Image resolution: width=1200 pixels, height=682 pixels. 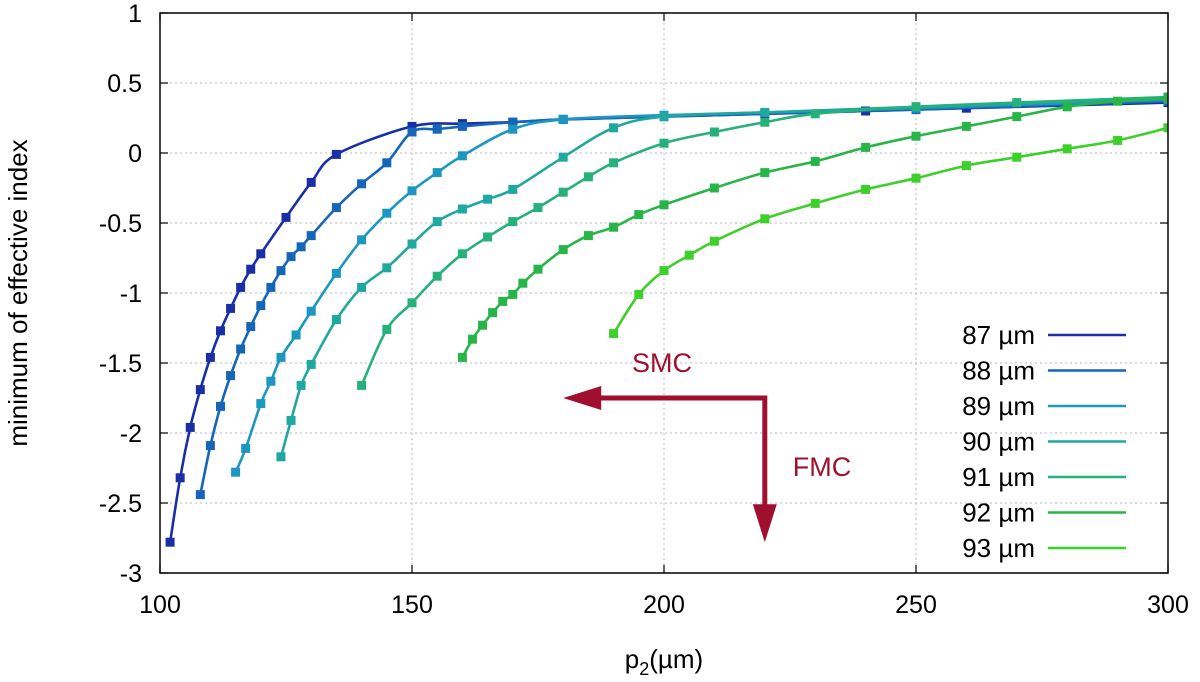 I want to click on y-tick-label: -2.5, so click(x=120, y=504).